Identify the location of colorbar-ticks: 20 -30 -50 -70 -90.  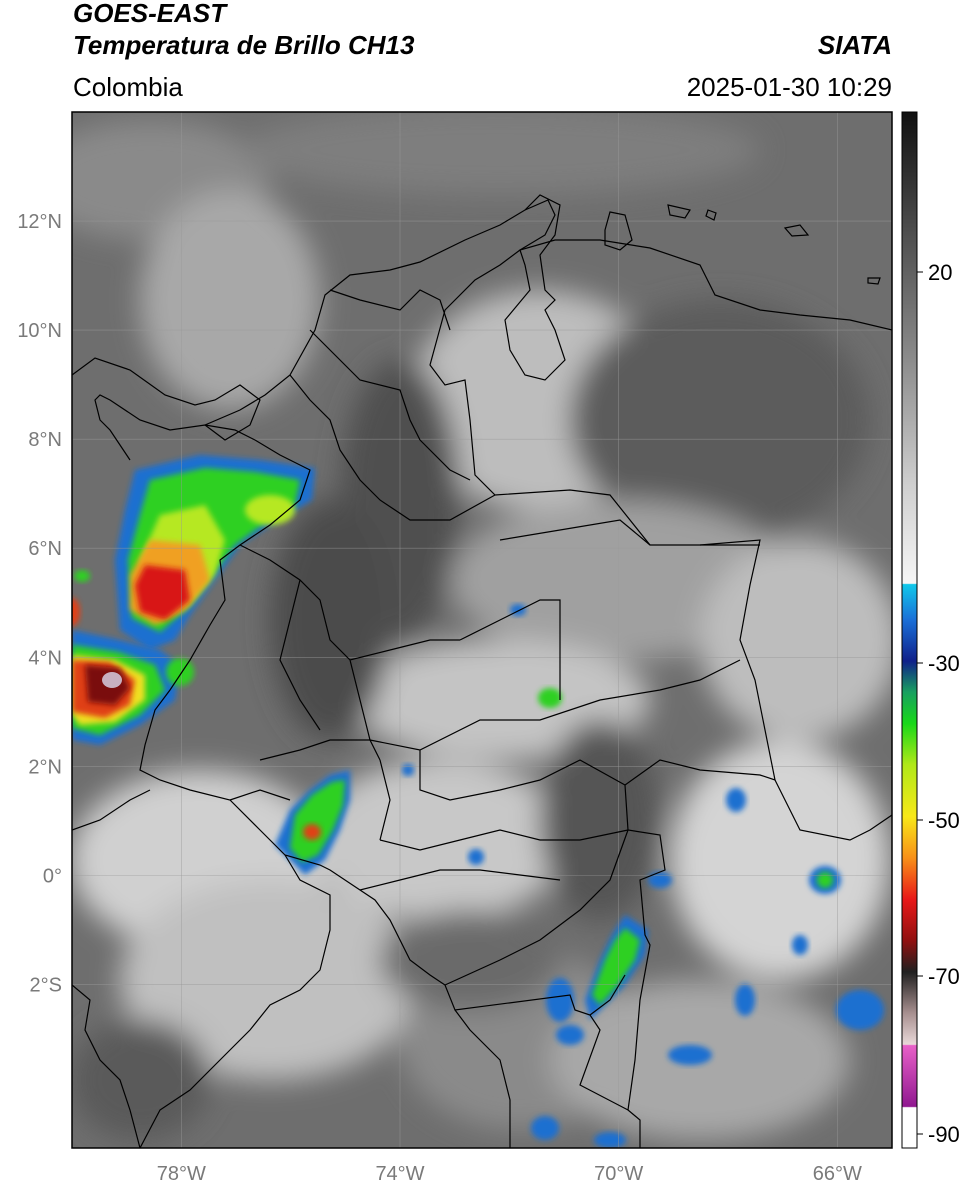
(938, 703).